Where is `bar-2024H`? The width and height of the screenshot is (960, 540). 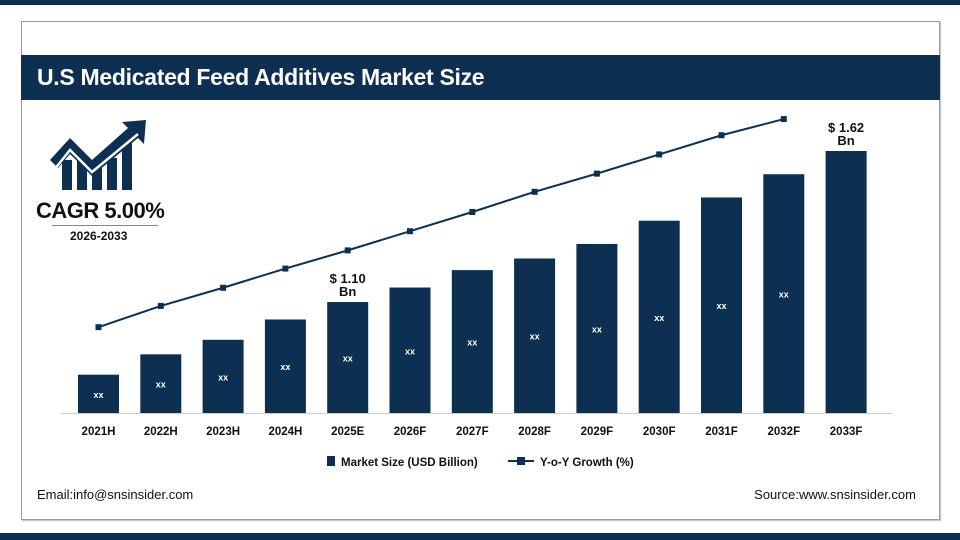
bar-2024H is located at coordinates (285, 366).